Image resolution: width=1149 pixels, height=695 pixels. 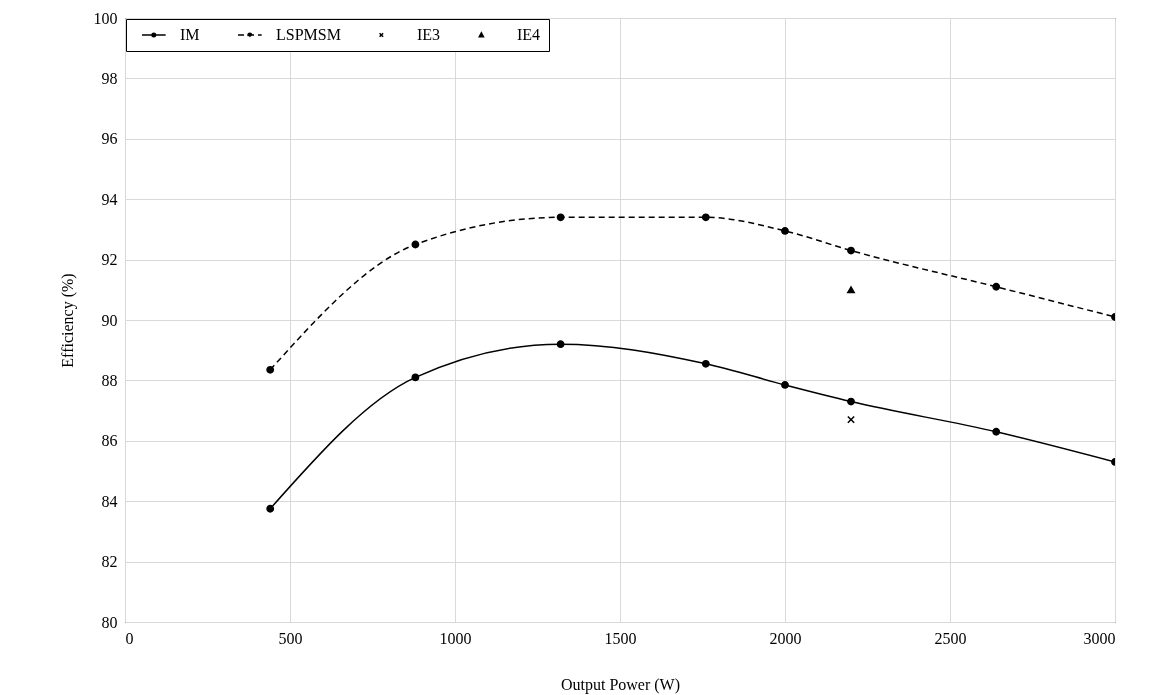 I want to click on y-tick-label: 90, so click(x=109, y=320).